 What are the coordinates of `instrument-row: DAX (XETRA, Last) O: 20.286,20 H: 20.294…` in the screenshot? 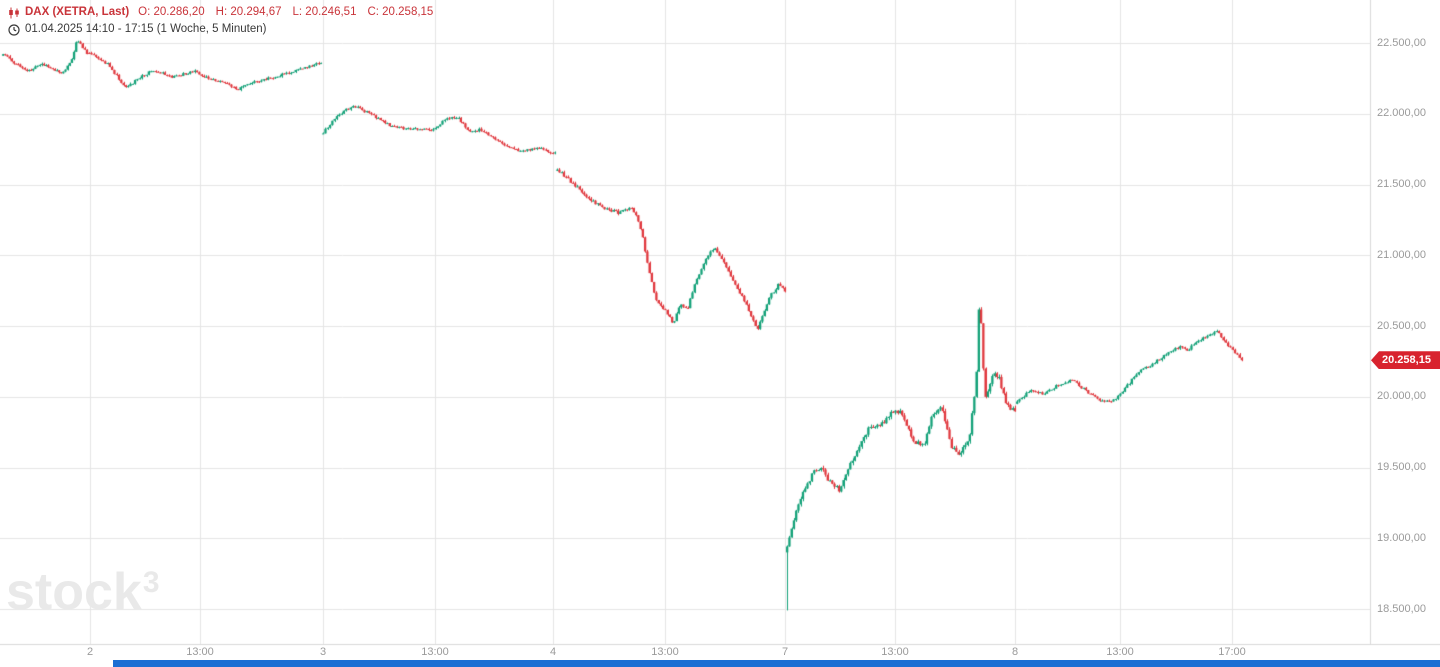 It's located at (223, 12).